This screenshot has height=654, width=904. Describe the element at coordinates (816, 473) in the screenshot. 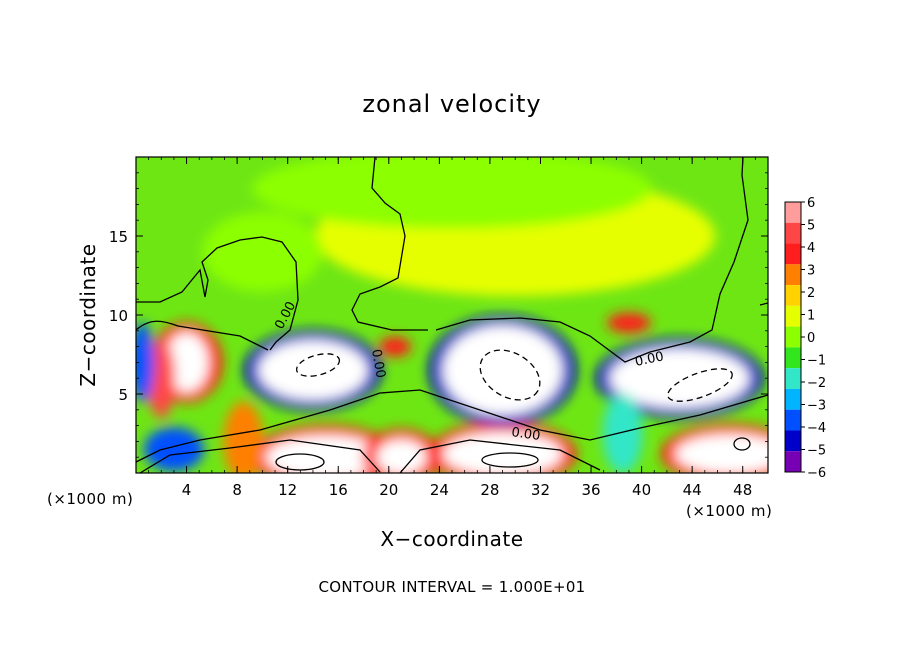

I see `colorbar-label: −6` at that location.